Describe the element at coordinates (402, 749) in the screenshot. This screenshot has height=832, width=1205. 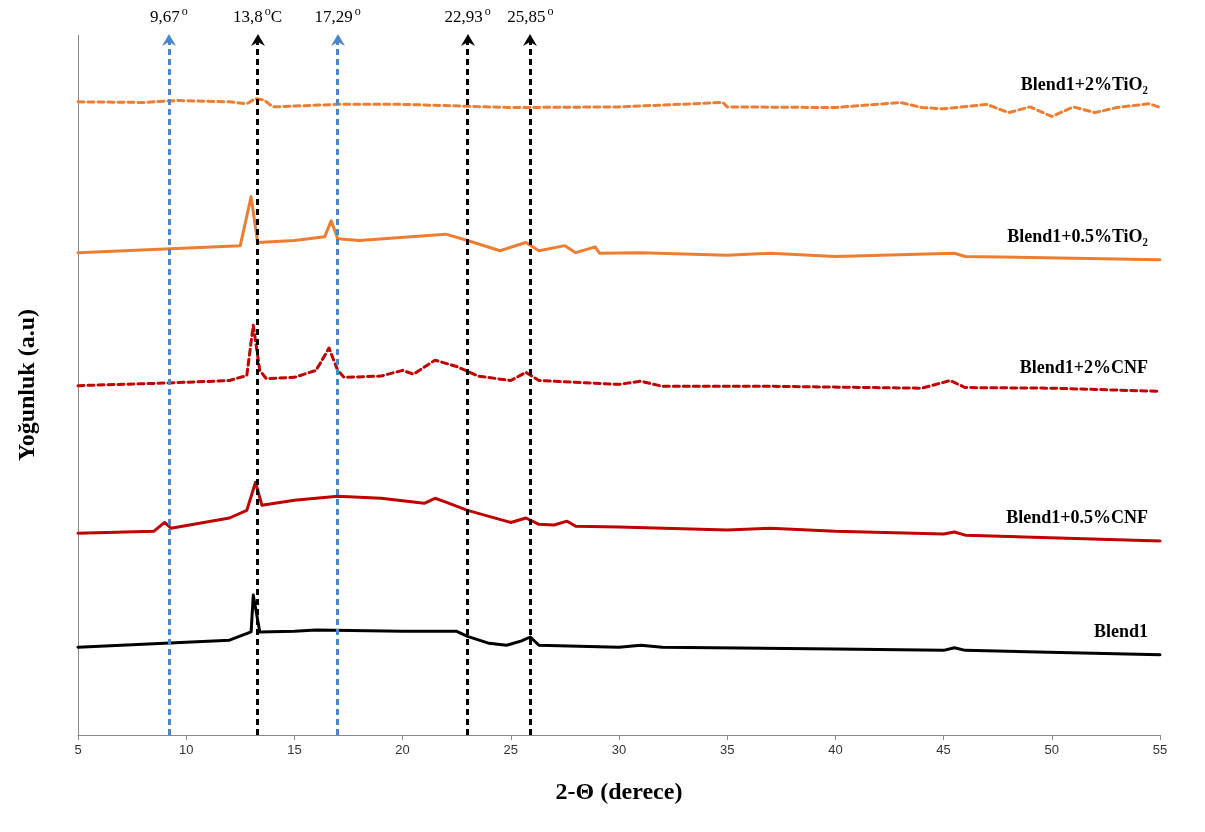
I see `x-tick-label: 20` at that location.